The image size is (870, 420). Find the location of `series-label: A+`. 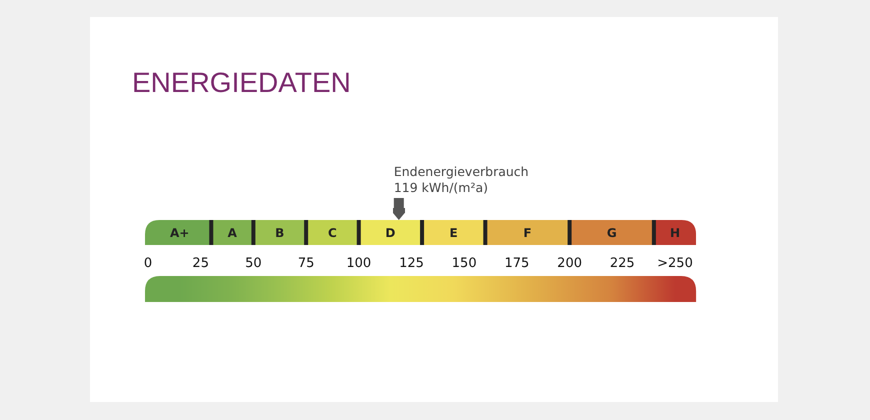

series-label: A+ is located at coordinates (180, 233).